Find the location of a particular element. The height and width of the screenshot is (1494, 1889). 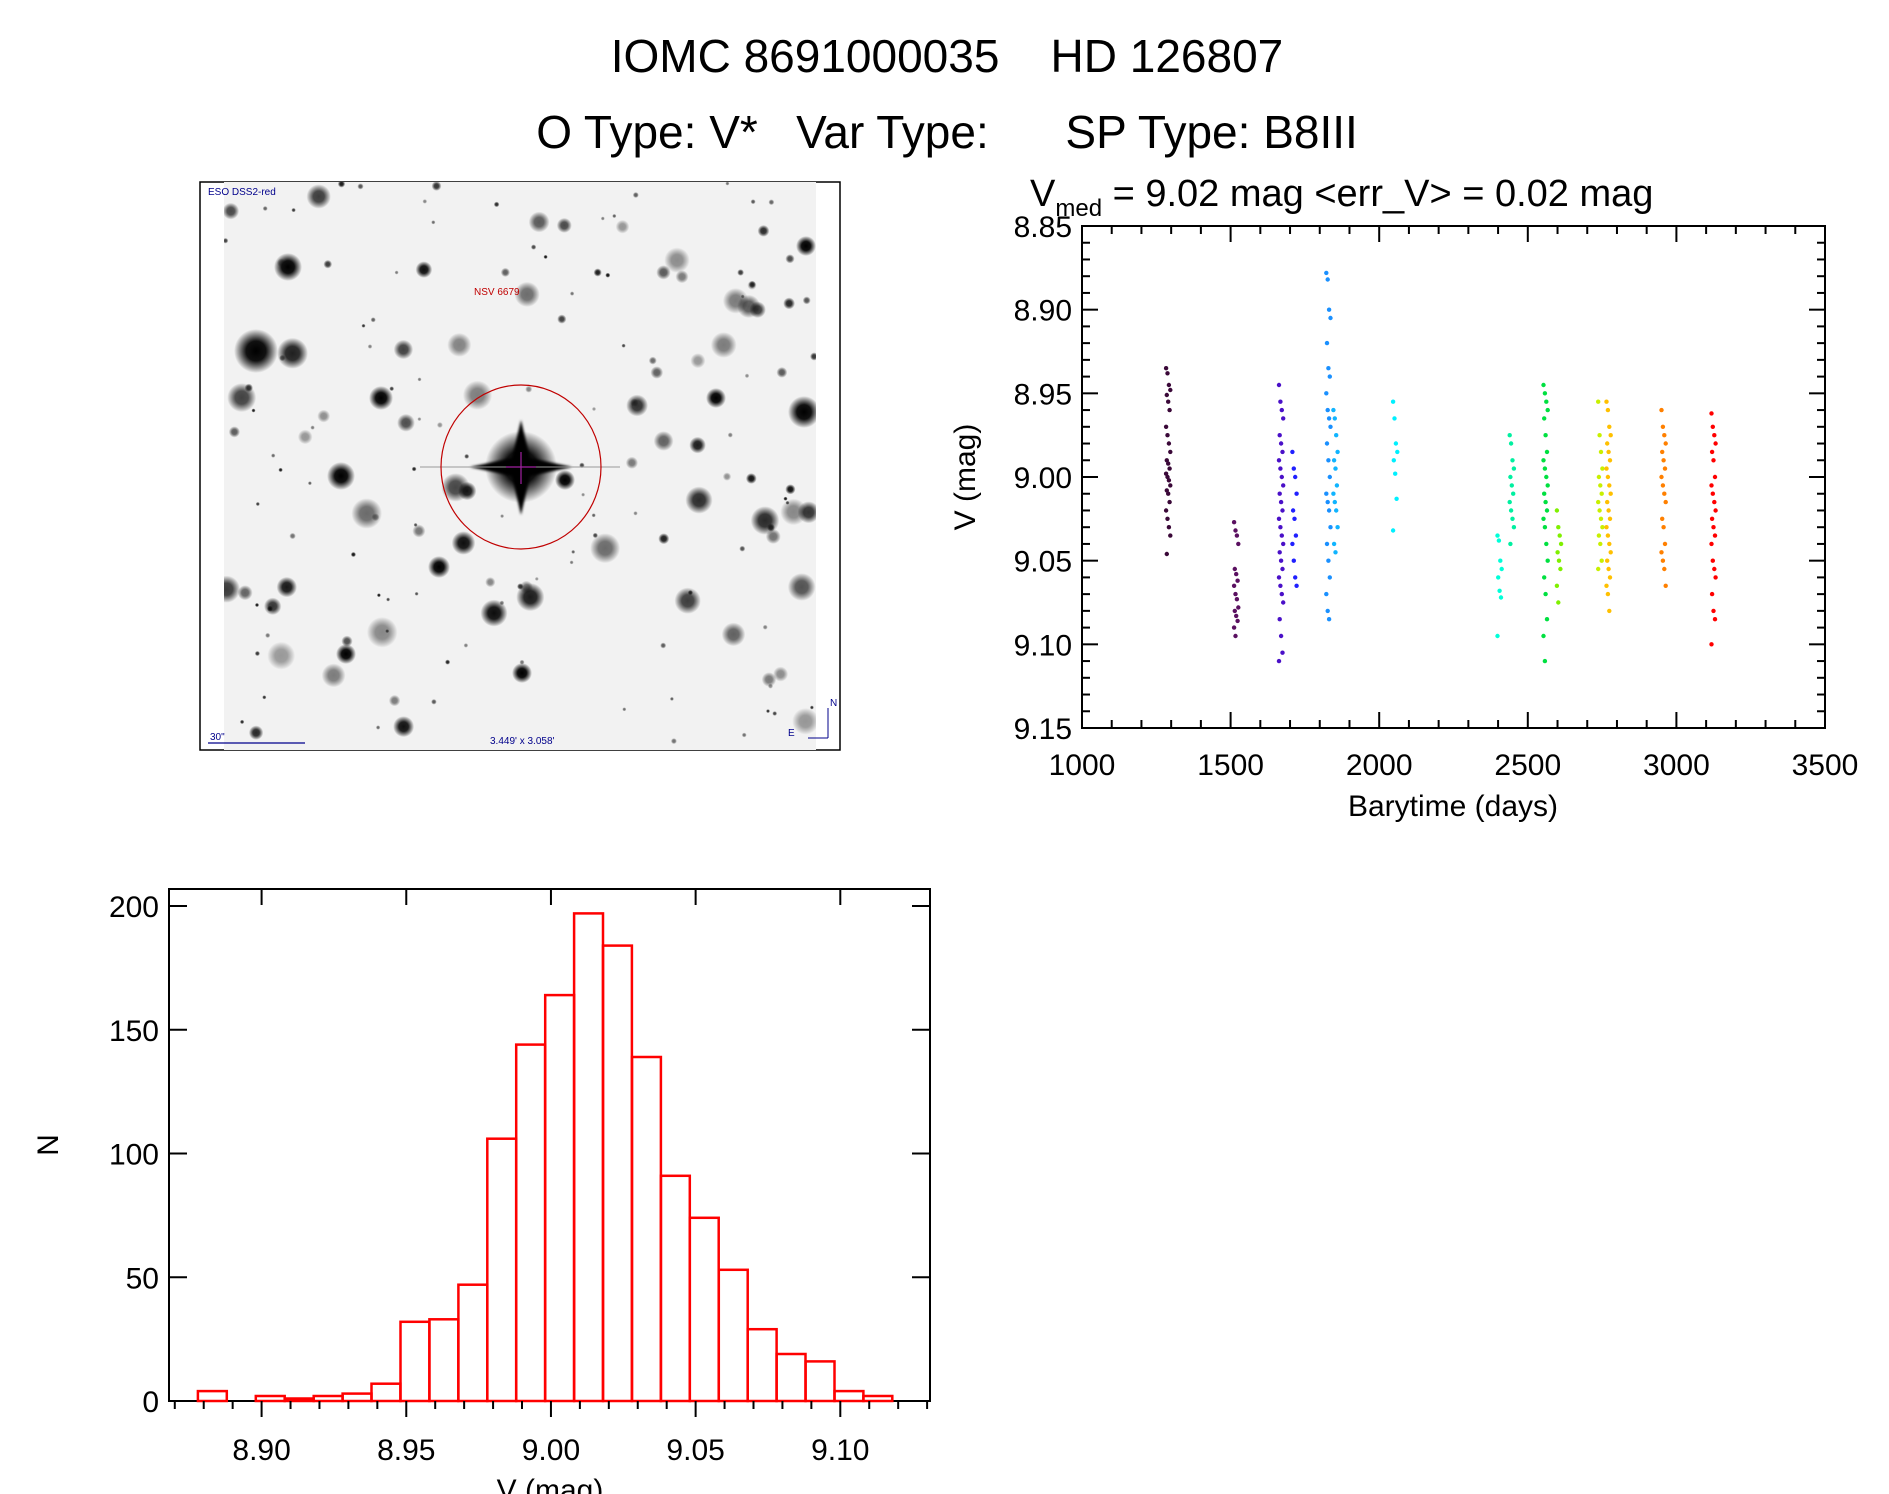

x-tick-label: 9.00 is located at coordinates (551, 1450).